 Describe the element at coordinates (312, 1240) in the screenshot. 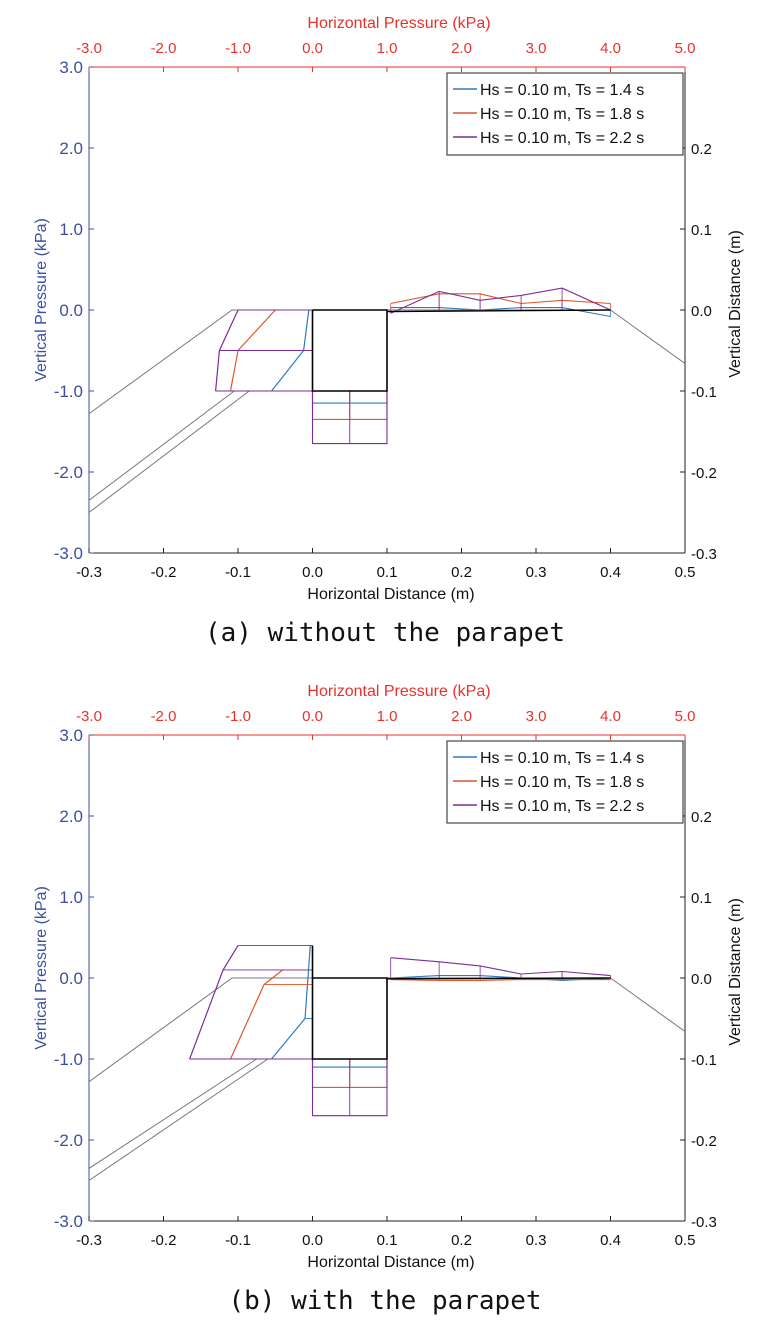

I see `chart-b-bottom-tick-label: 0.0` at that location.